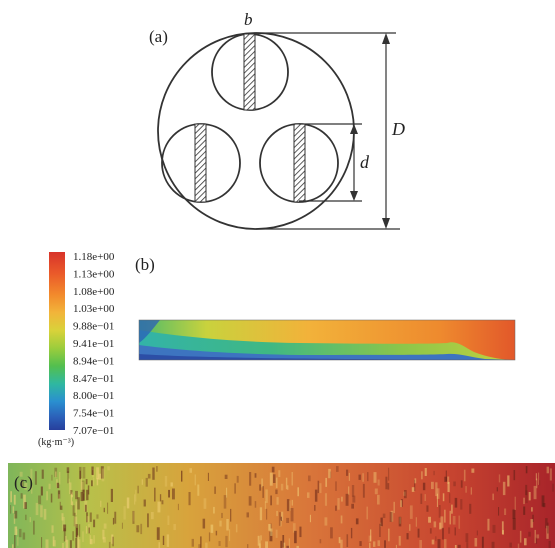 This screenshot has width=555, height=548. I want to click on plate-top, so click(249, 72).